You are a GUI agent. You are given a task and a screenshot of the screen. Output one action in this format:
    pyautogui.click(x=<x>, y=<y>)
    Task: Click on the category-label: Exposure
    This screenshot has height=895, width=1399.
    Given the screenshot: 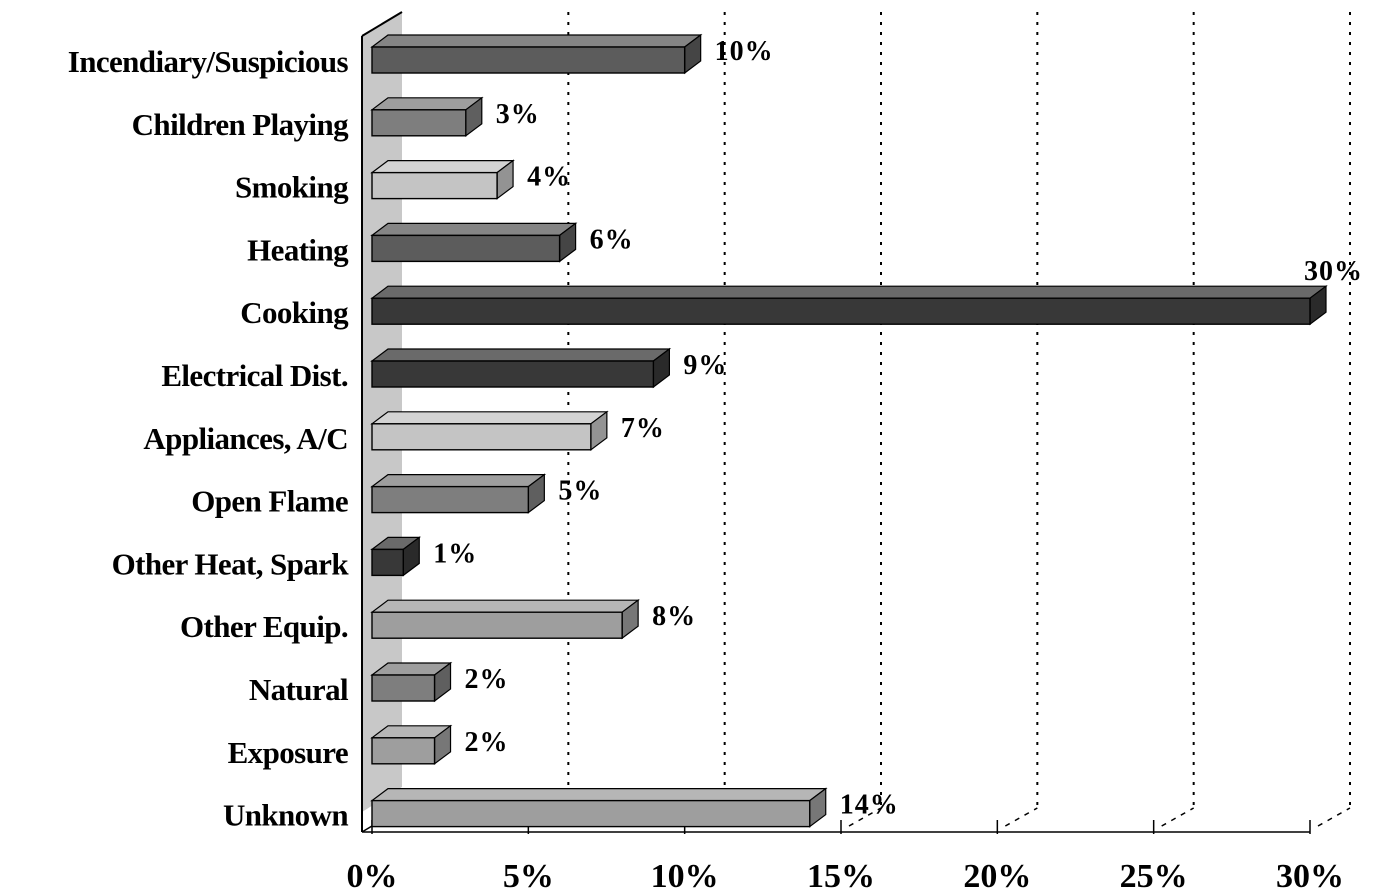 What is the action you would take?
    pyautogui.click(x=288, y=752)
    